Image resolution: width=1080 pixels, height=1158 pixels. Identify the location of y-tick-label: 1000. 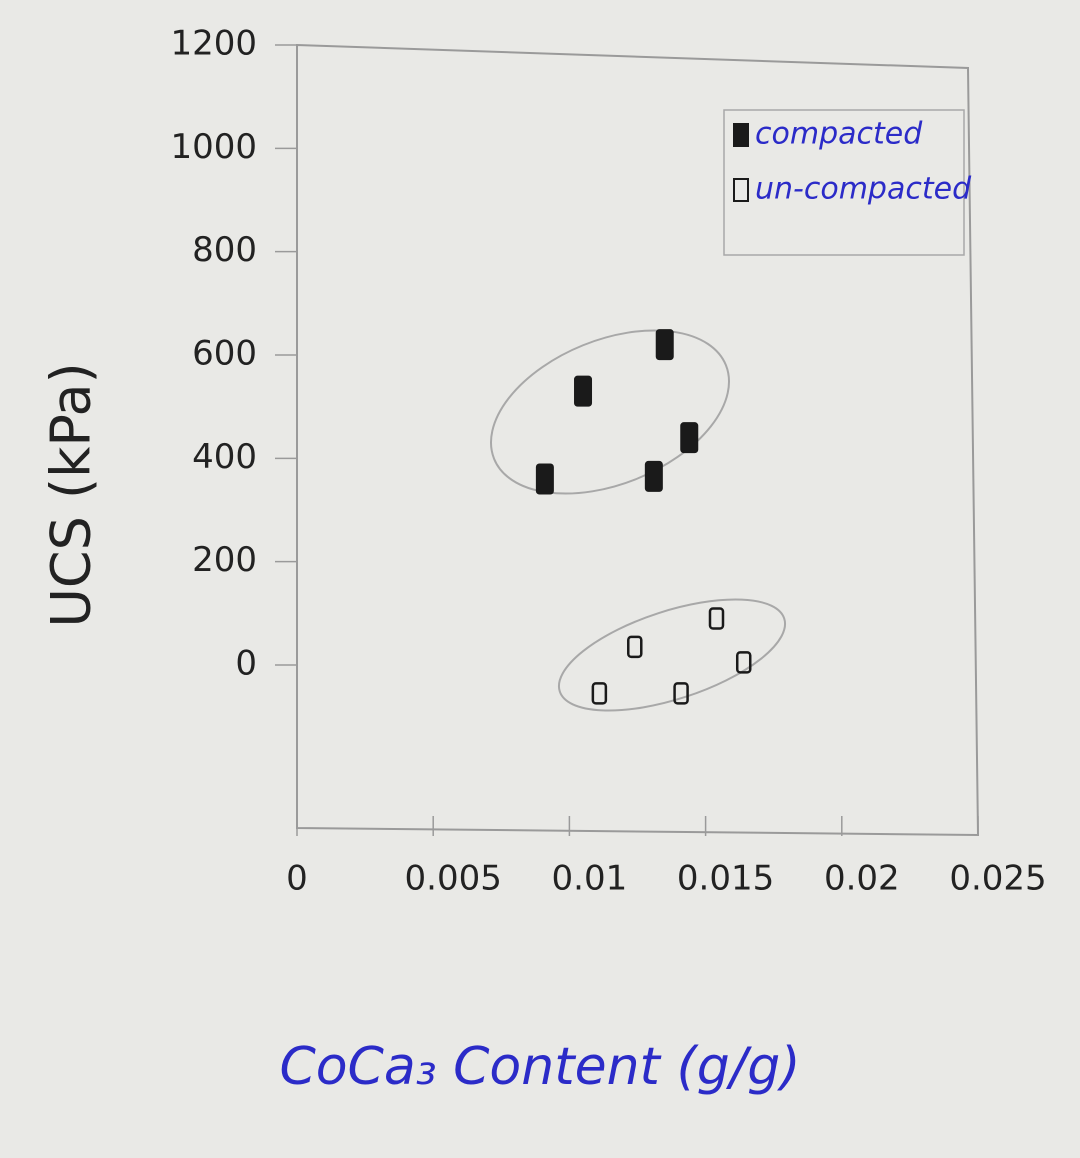
(213, 147).